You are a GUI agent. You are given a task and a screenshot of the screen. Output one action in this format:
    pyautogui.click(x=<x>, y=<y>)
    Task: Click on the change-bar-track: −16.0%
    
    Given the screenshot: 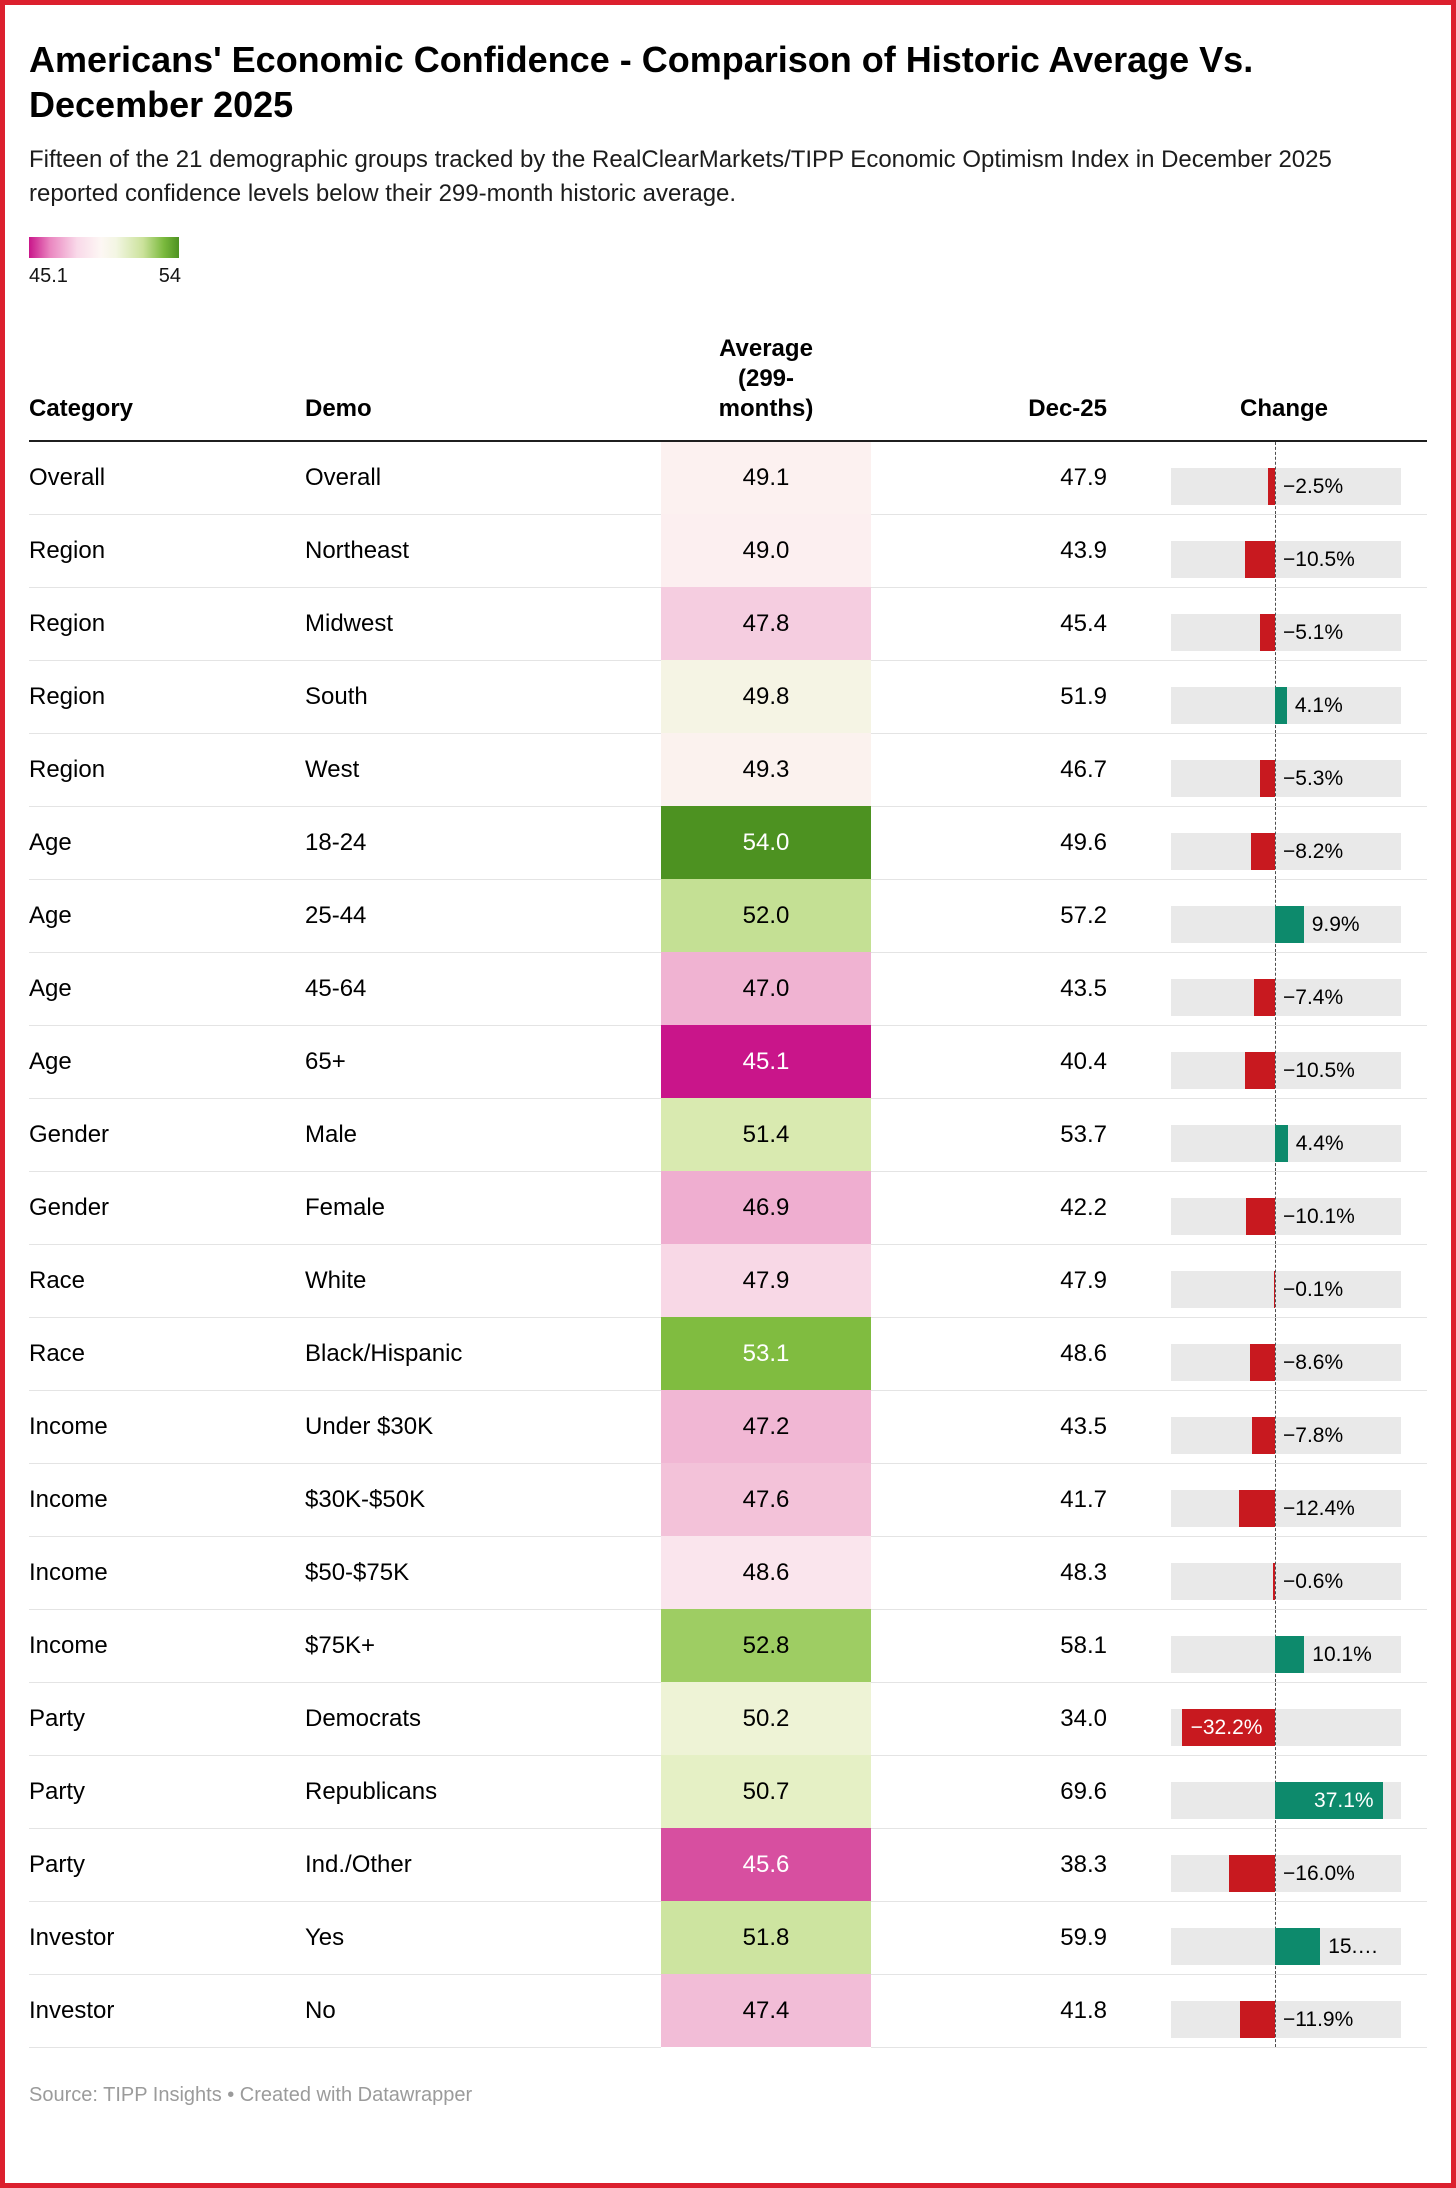 What is the action you would take?
    pyautogui.click(x=1286, y=1874)
    